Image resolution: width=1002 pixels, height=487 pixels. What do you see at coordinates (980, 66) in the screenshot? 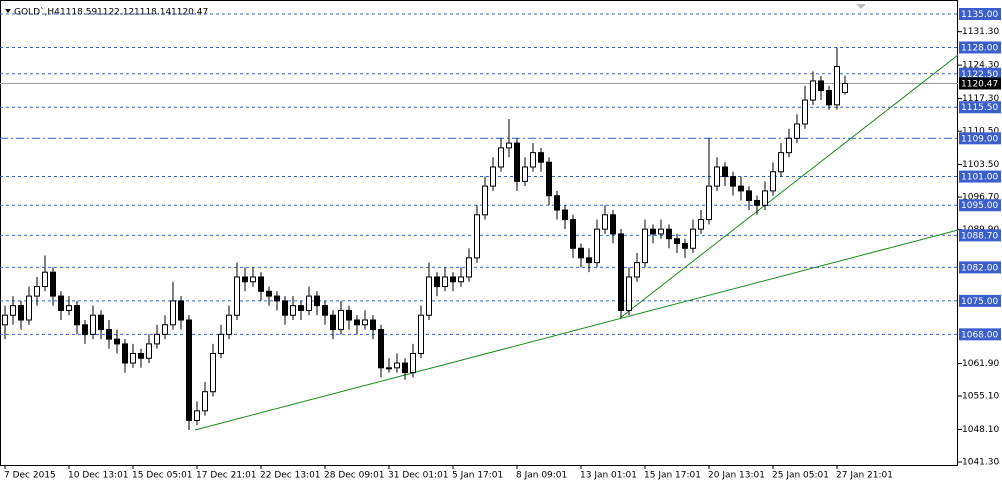
I see `y-tick-label: 1124.30` at bounding box center [980, 66].